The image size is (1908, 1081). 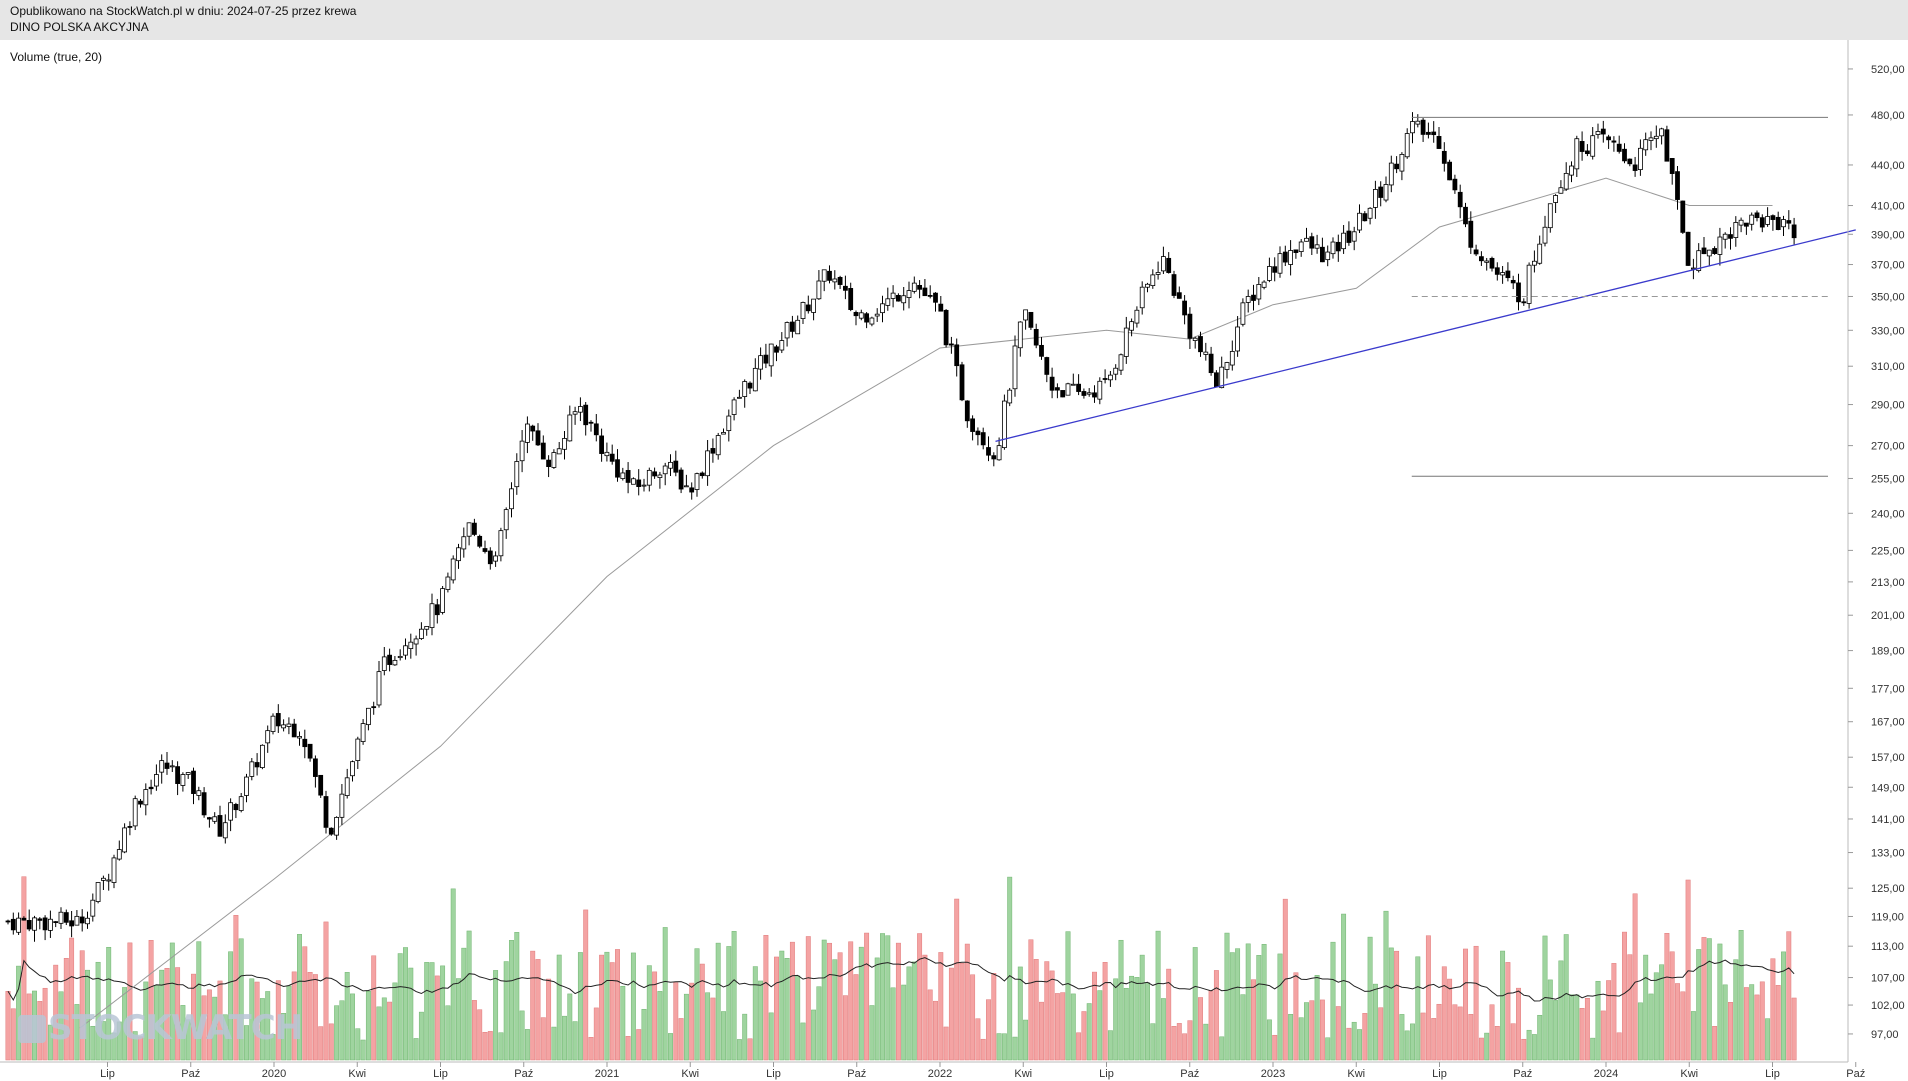 What do you see at coordinates (1888, 166) in the screenshot?
I see `y-tick-label: 440,00` at bounding box center [1888, 166].